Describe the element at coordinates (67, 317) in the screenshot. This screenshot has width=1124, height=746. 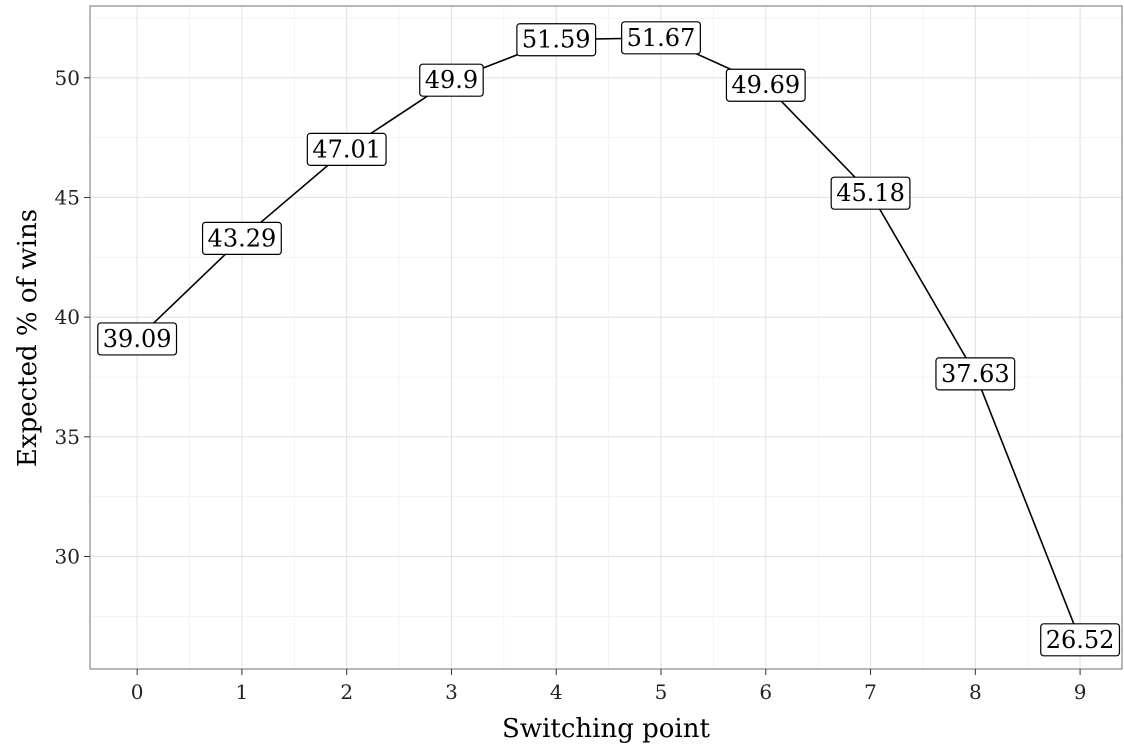
I see `y-tick-label: 40` at that location.